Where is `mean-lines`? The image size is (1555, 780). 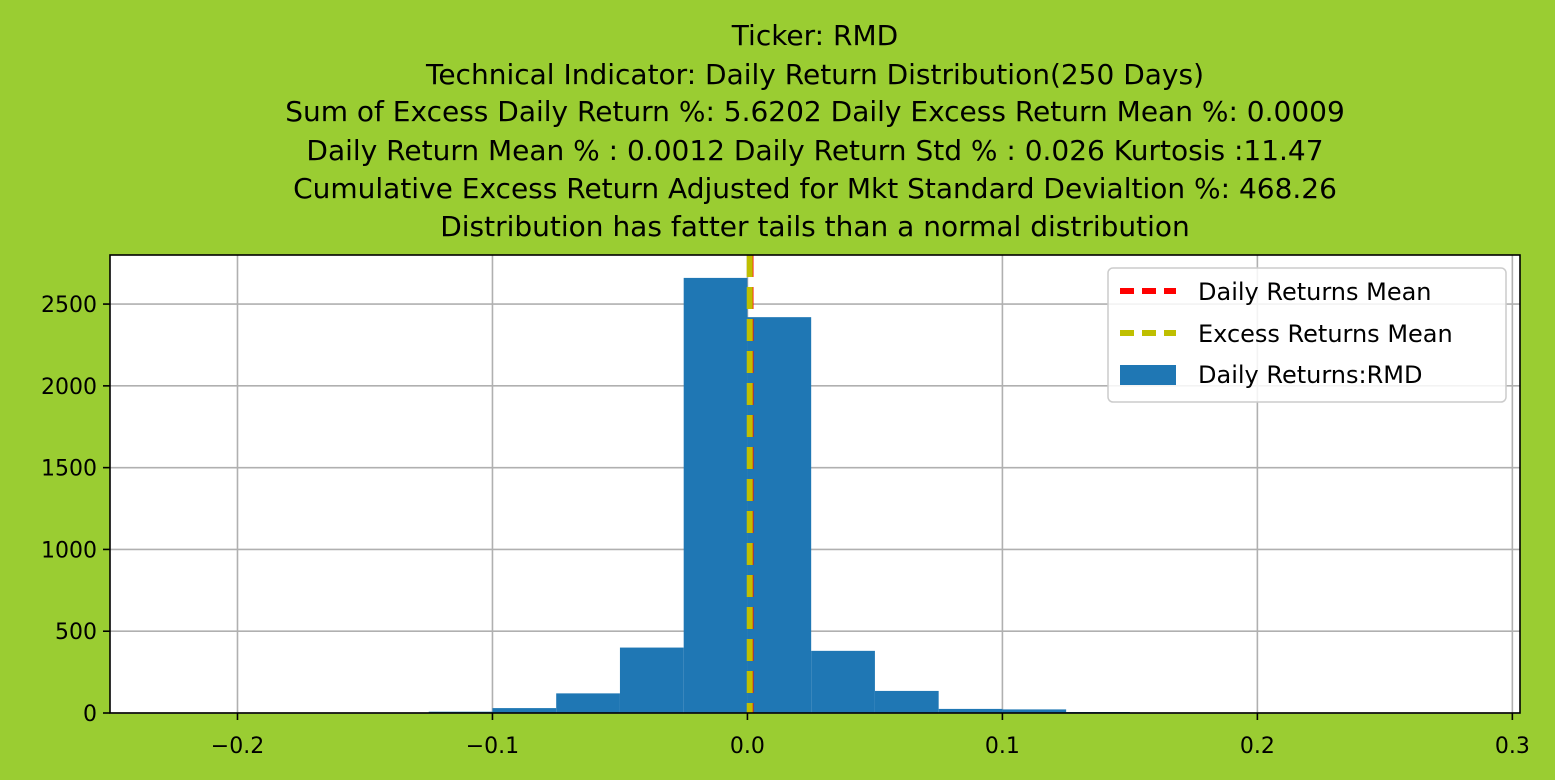 mean-lines is located at coordinates (750, 484).